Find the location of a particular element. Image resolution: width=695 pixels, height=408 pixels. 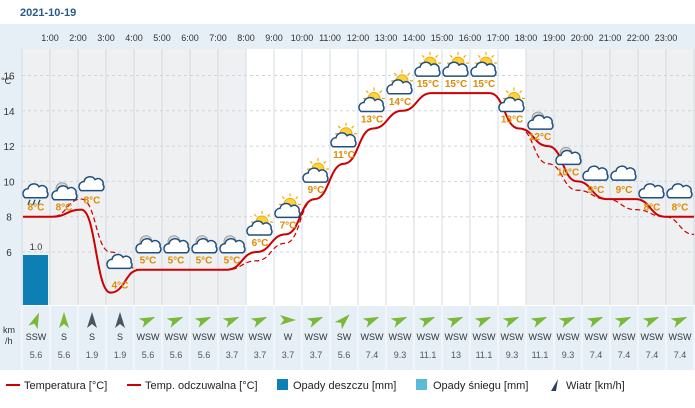

axis-column is located at coordinates (11, 197).